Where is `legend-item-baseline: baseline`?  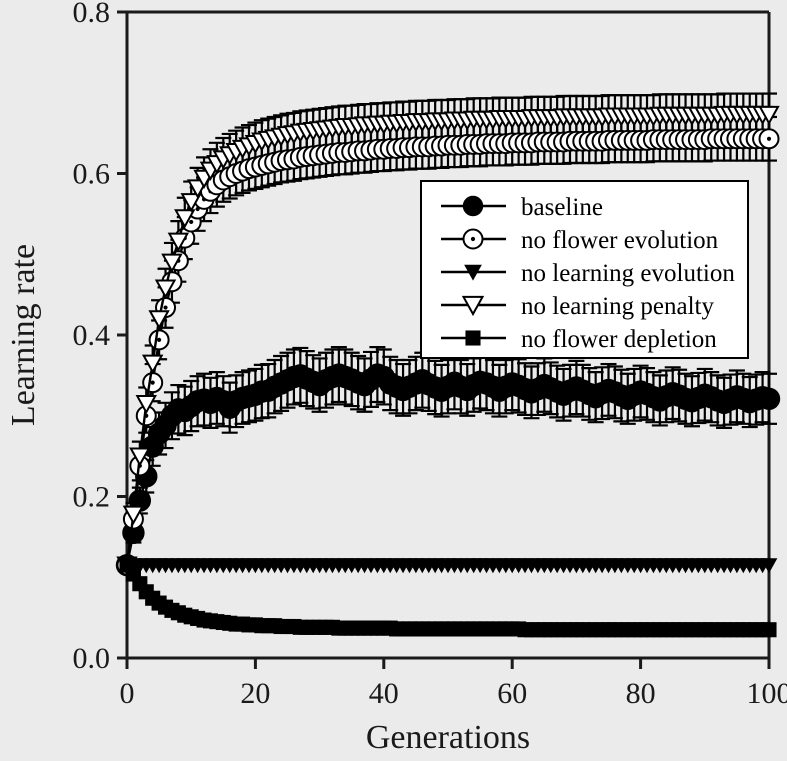 legend-item-baseline: baseline is located at coordinates (522, 207).